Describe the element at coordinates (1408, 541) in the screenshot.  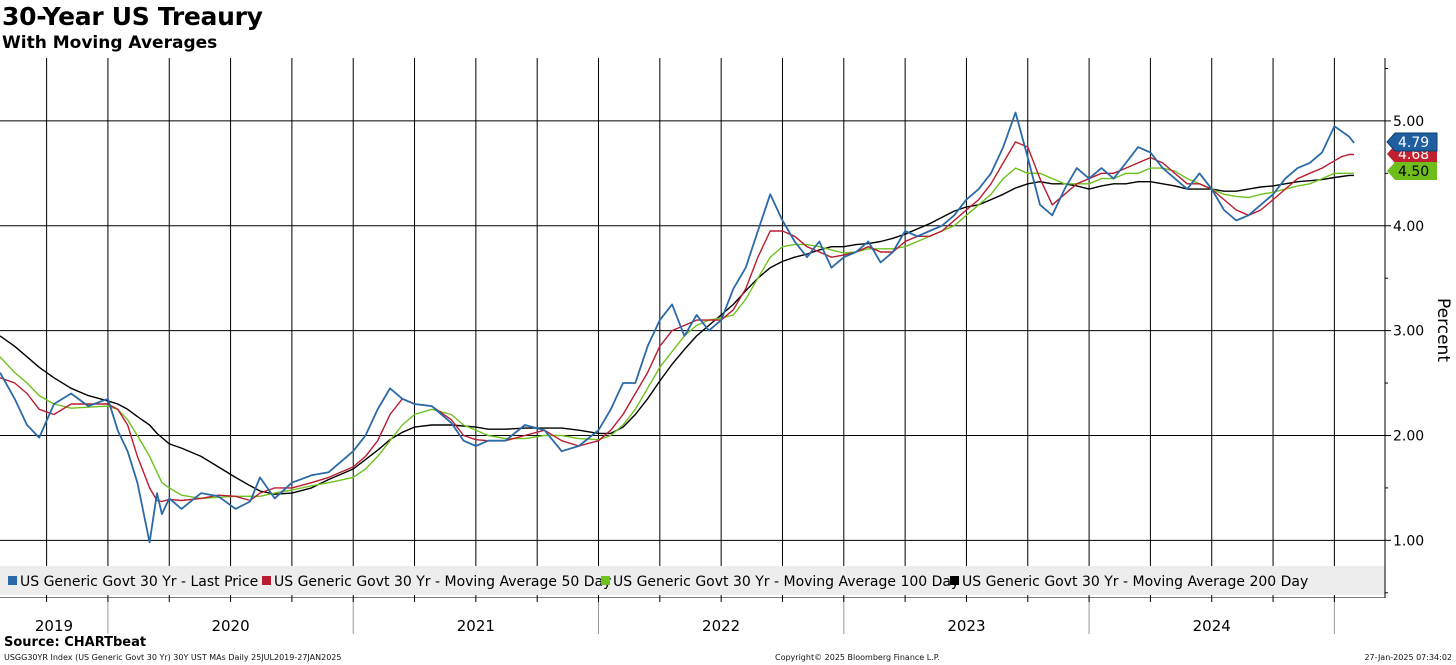
I see `y-tick-label: 1.00` at that location.